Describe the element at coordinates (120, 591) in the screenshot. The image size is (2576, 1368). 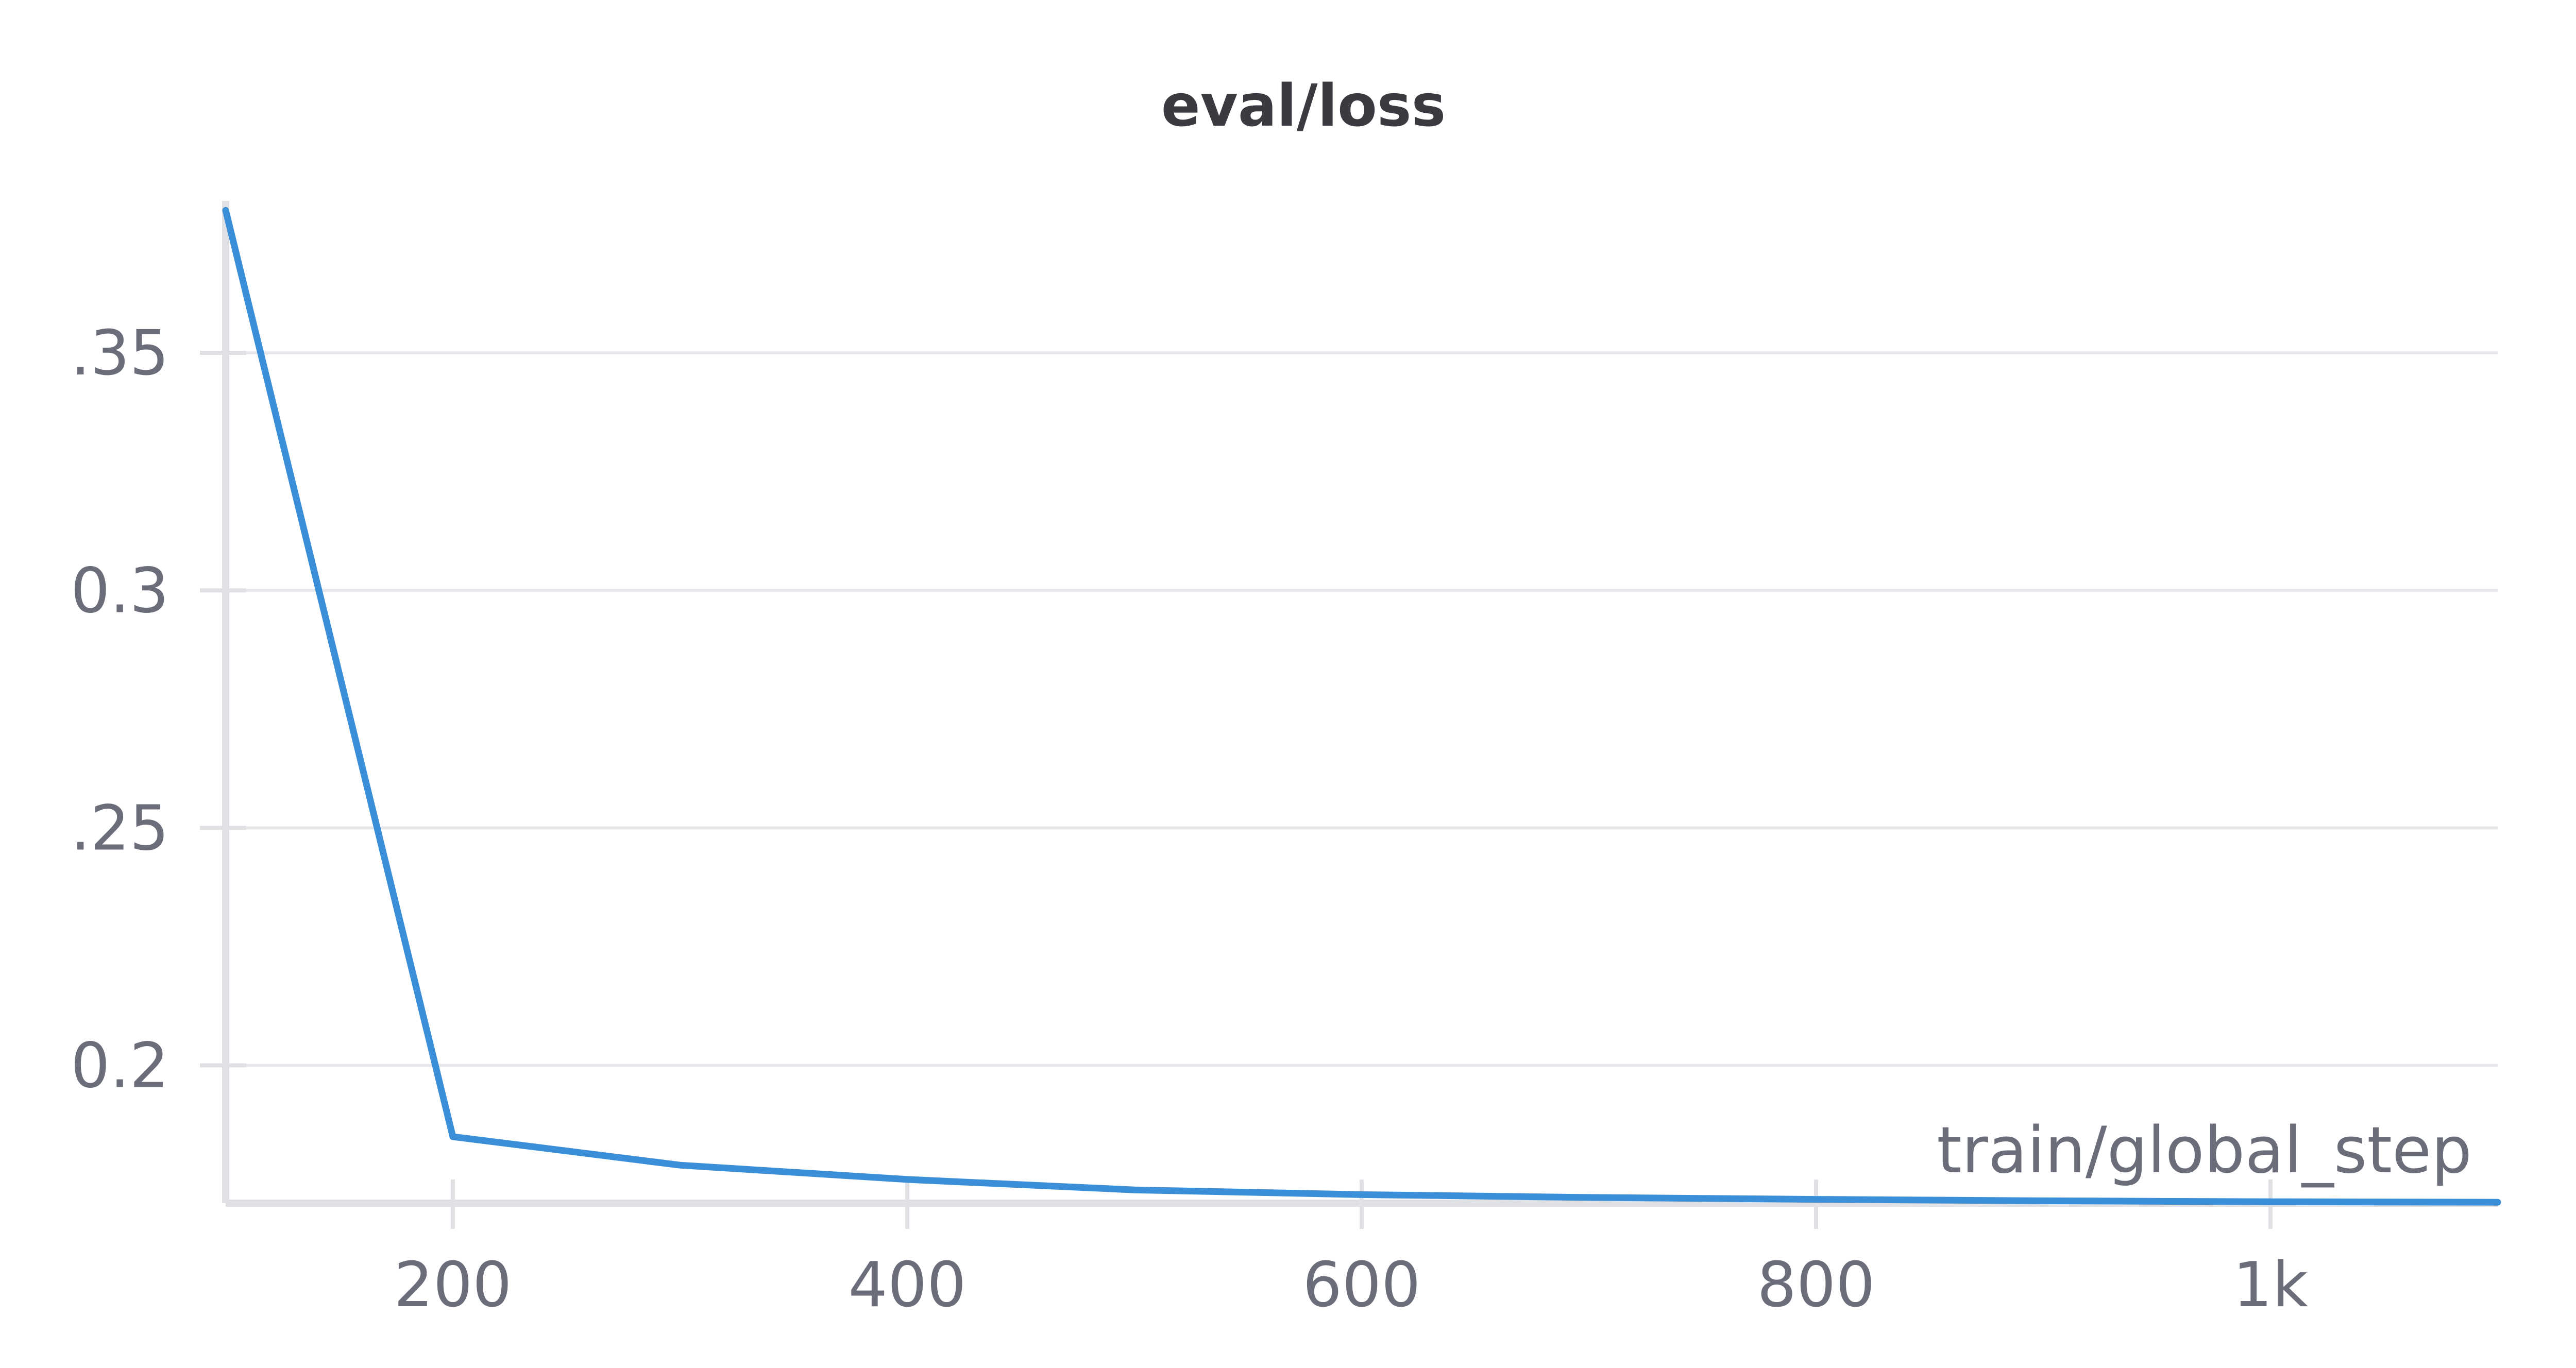
I see `y-tick-label: 0.3` at that location.